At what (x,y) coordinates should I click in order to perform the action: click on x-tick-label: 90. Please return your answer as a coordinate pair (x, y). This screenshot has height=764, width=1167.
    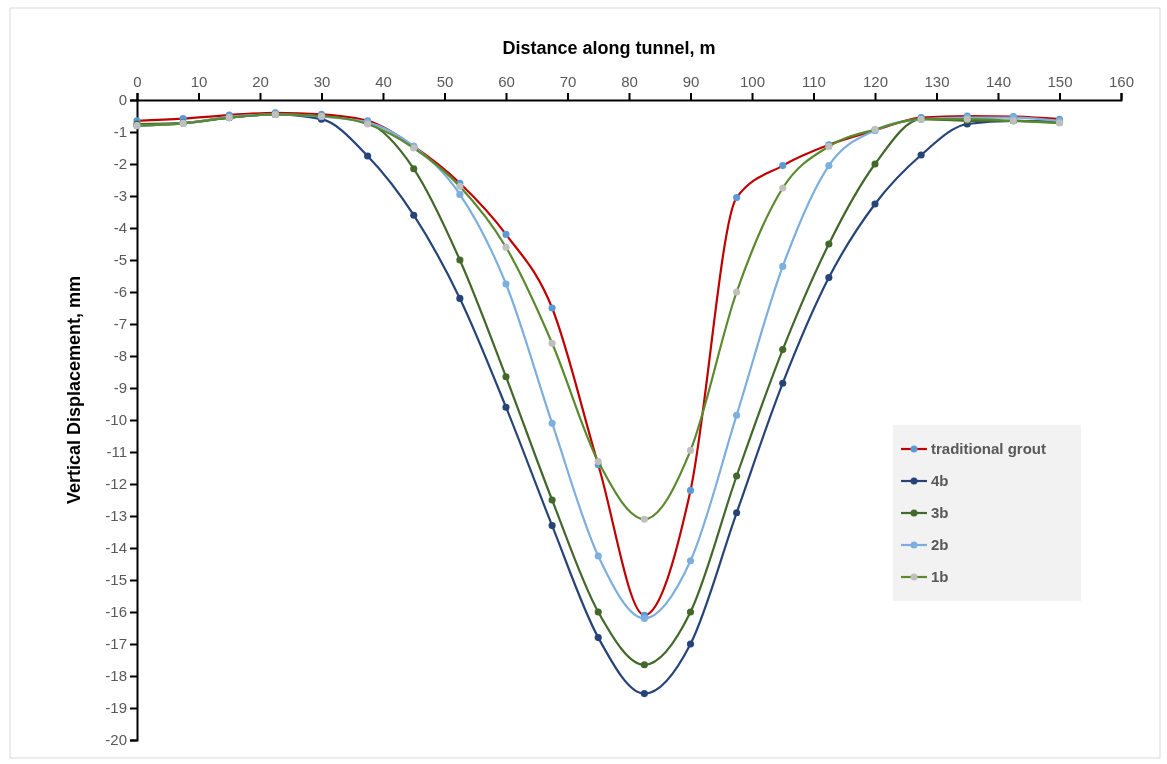
    Looking at the image, I should click on (691, 81).